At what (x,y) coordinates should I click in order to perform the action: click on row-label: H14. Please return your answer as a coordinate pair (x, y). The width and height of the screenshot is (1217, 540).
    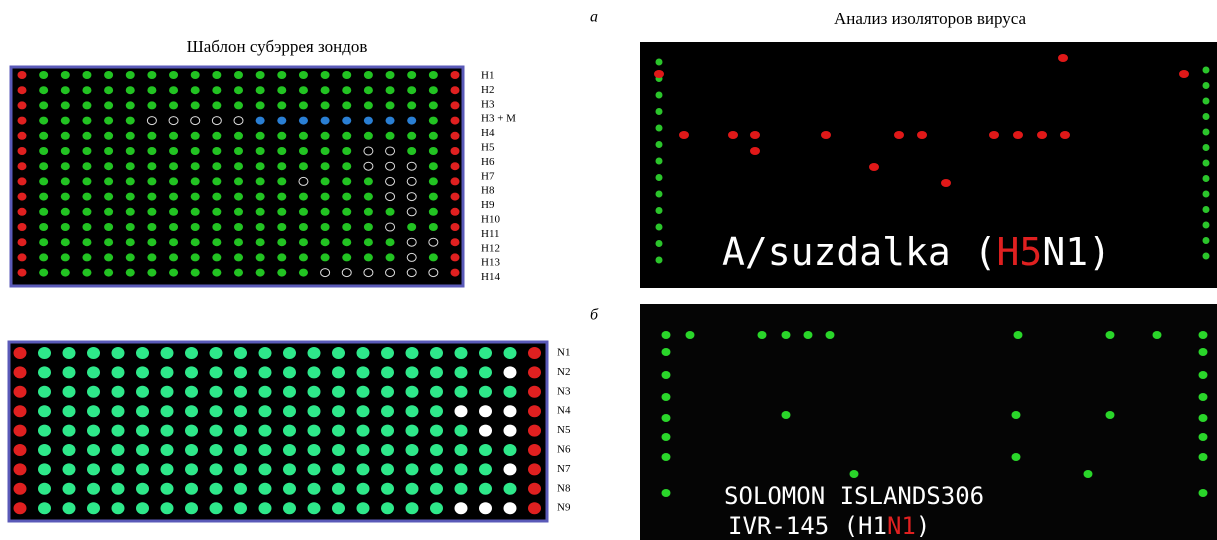
    Looking at the image, I should click on (490, 277).